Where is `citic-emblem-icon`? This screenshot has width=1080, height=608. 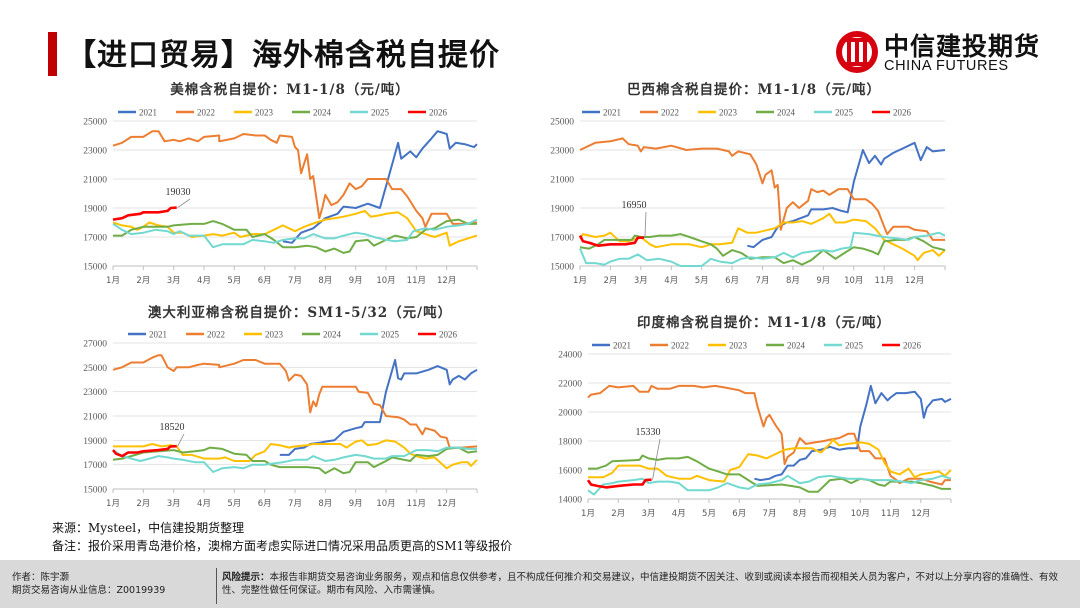
citic-emblem-icon is located at coordinates (857, 52).